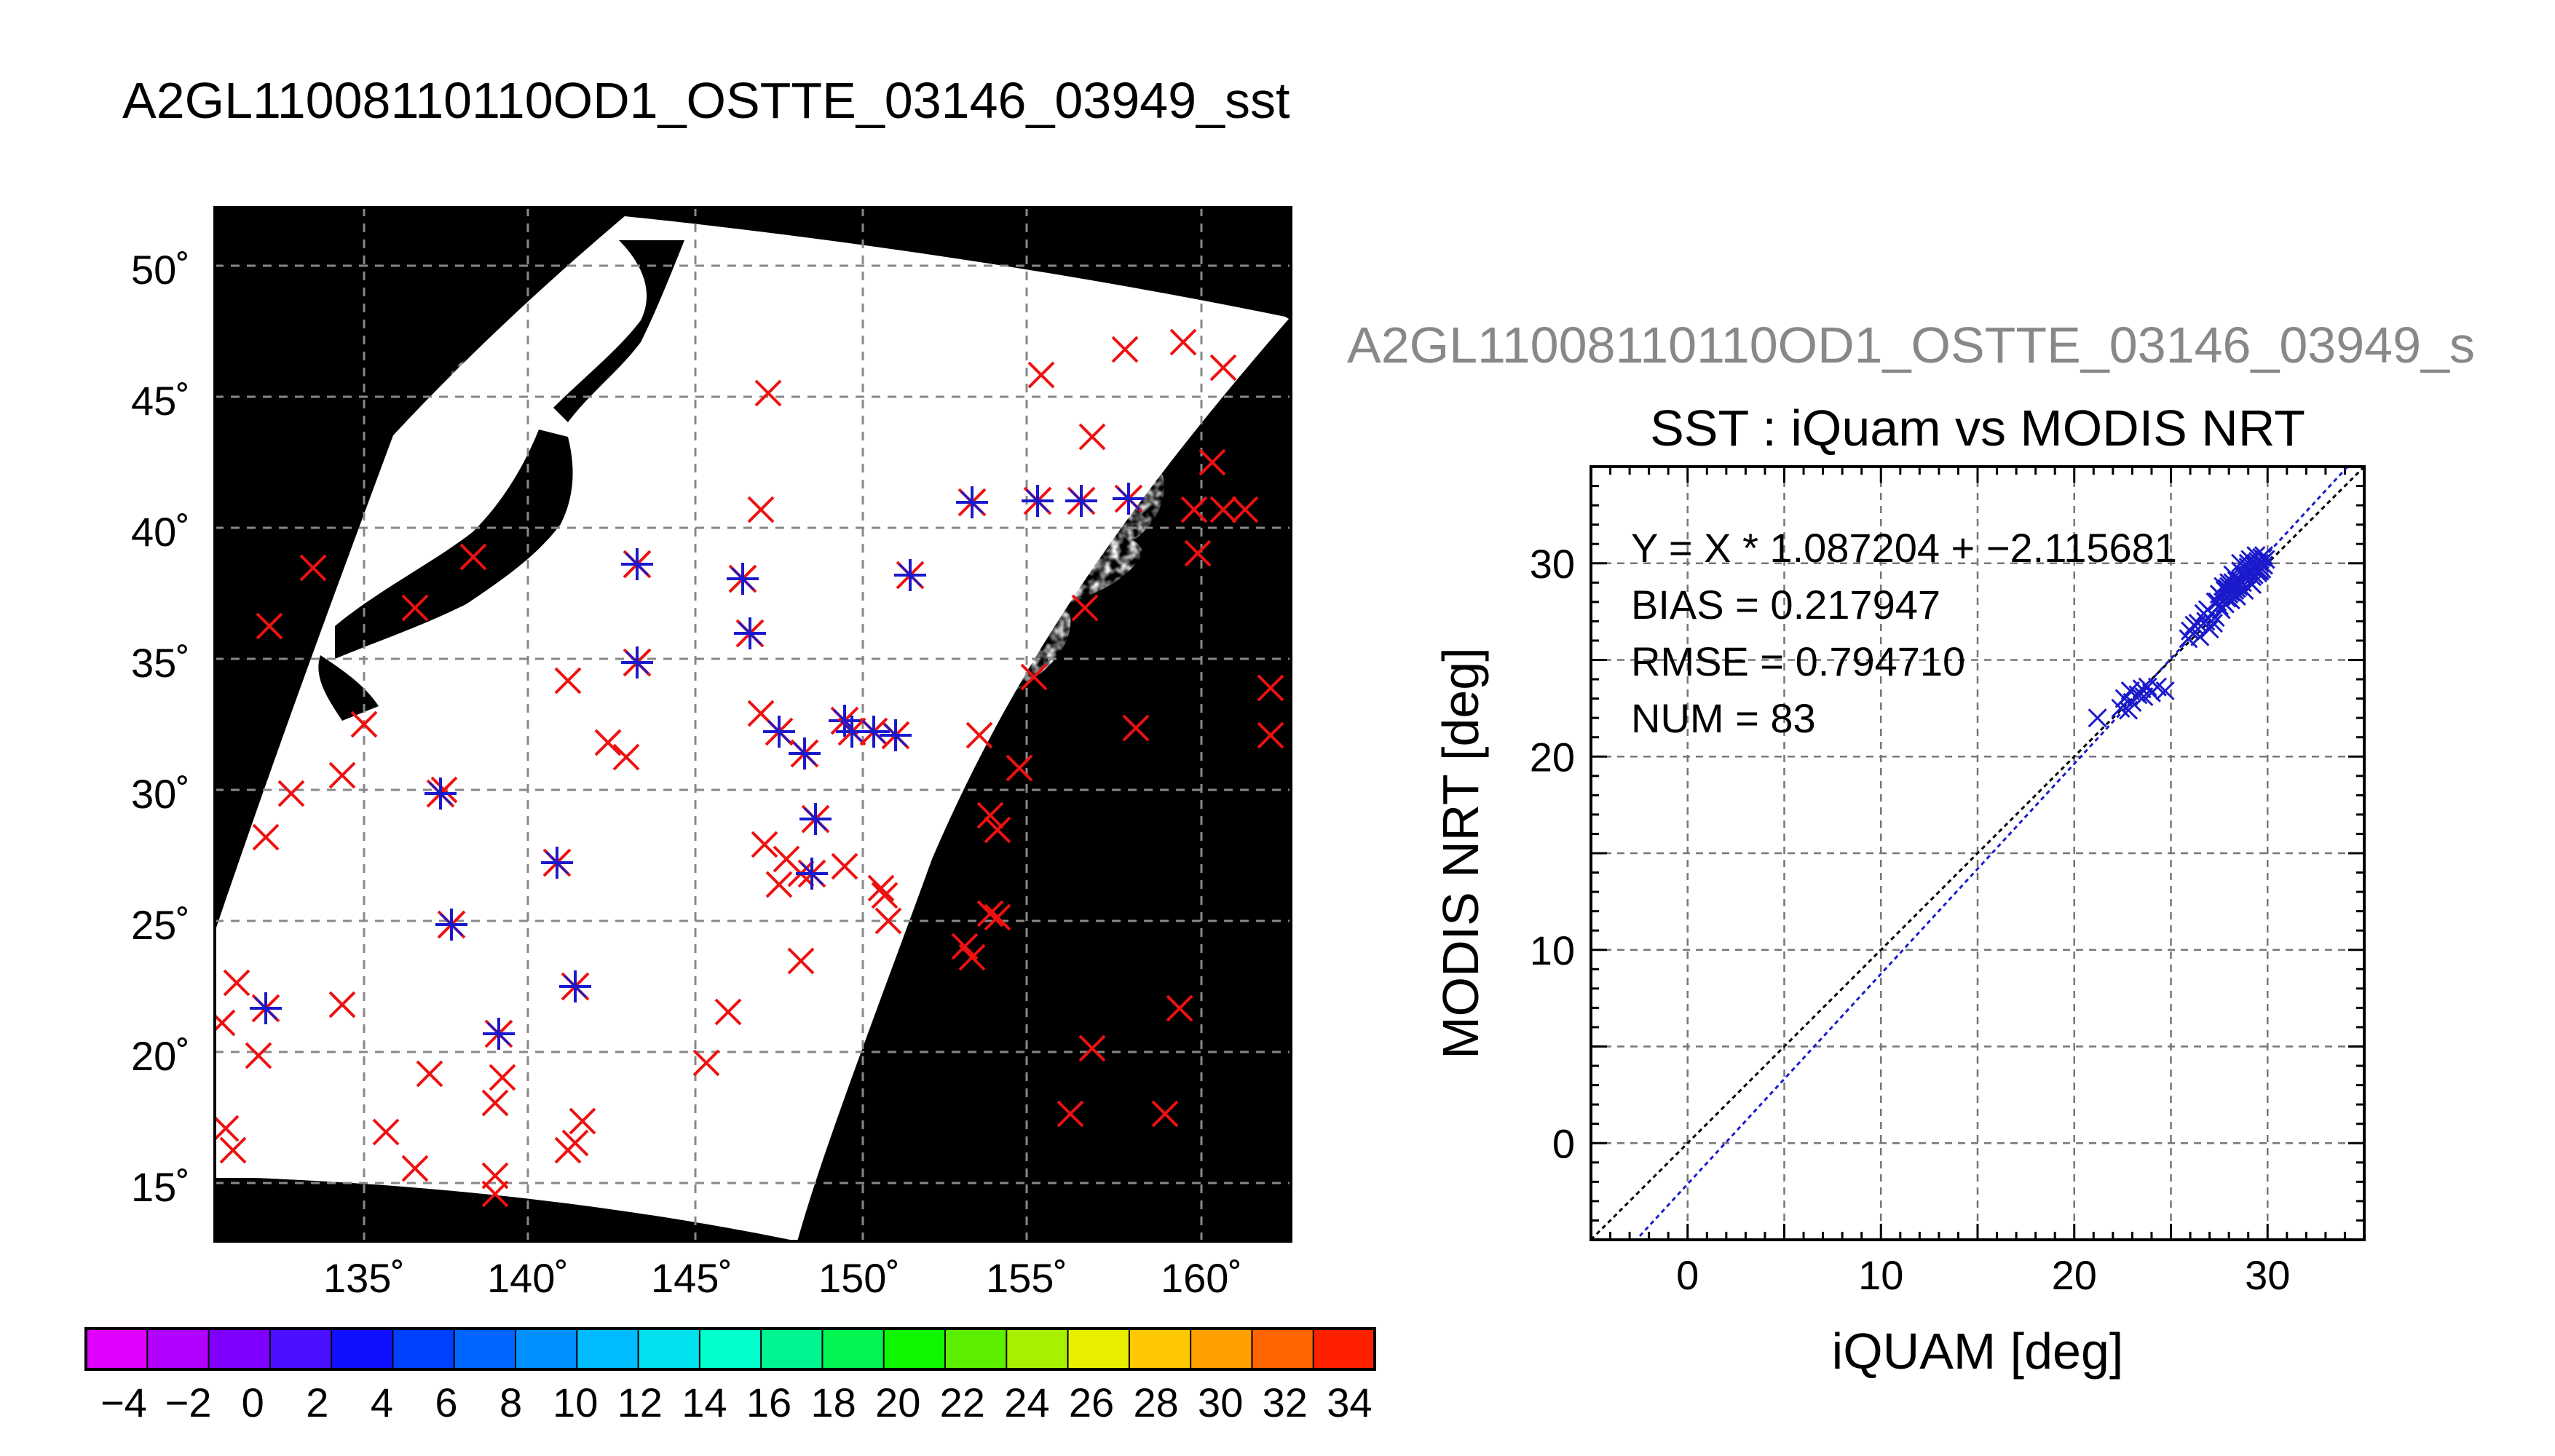 The height and width of the screenshot is (1456, 2555). I want to click on hokkaido, so click(618, 331).